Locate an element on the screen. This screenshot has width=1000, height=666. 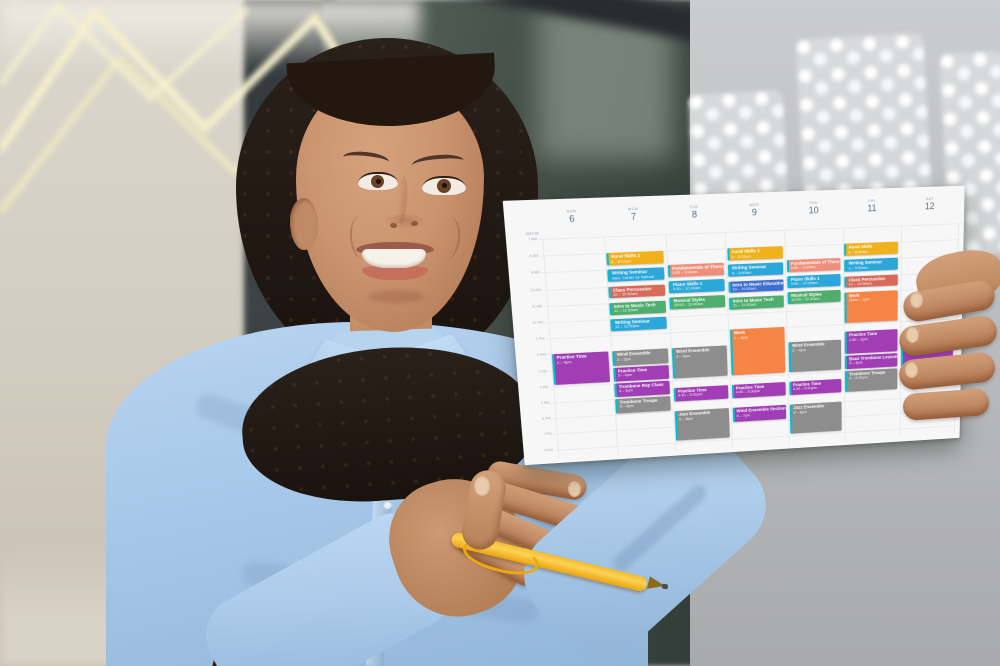
day-number: 8 is located at coordinates (694, 214).